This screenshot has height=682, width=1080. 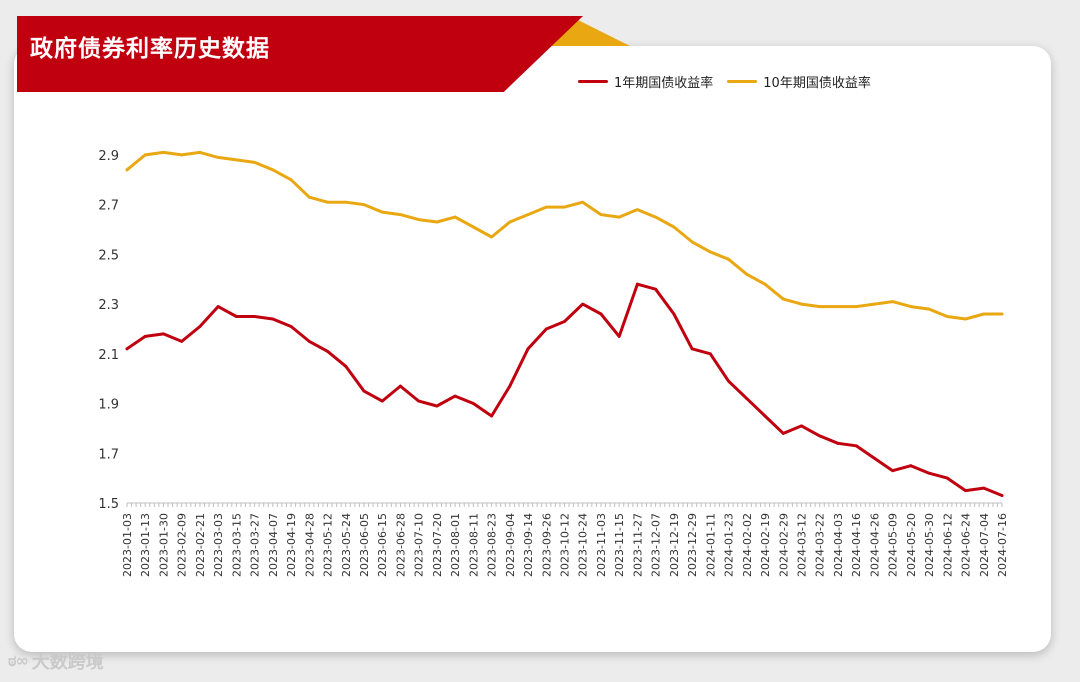 I want to click on y-tick-label: 2.9, so click(x=108, y=156).